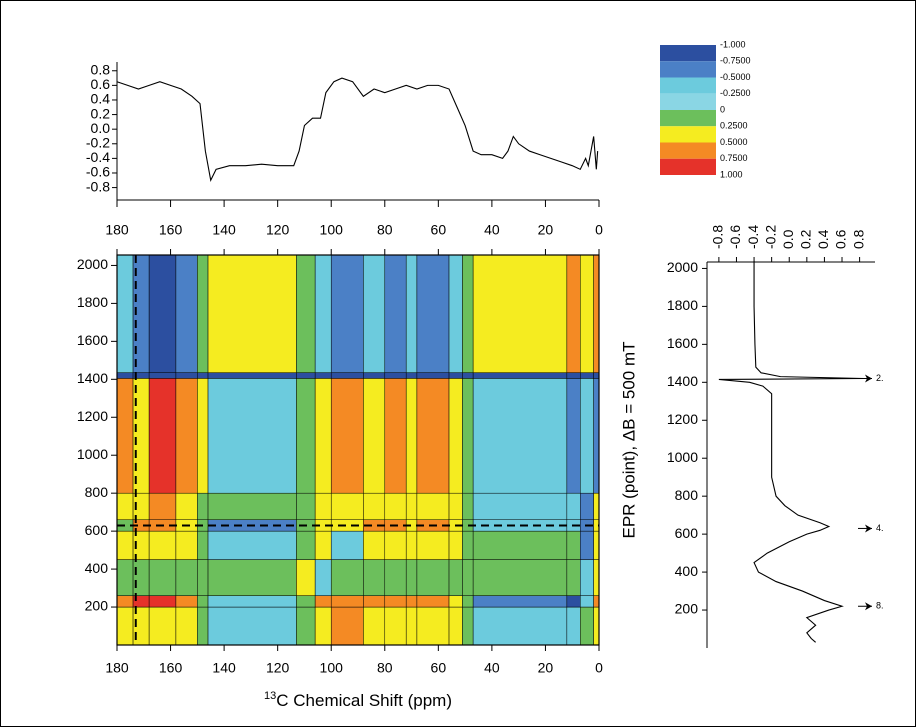 The width and height of the screenshot is (916, 727). I want to click on y-tick-label: 1000, so click(92, 454).